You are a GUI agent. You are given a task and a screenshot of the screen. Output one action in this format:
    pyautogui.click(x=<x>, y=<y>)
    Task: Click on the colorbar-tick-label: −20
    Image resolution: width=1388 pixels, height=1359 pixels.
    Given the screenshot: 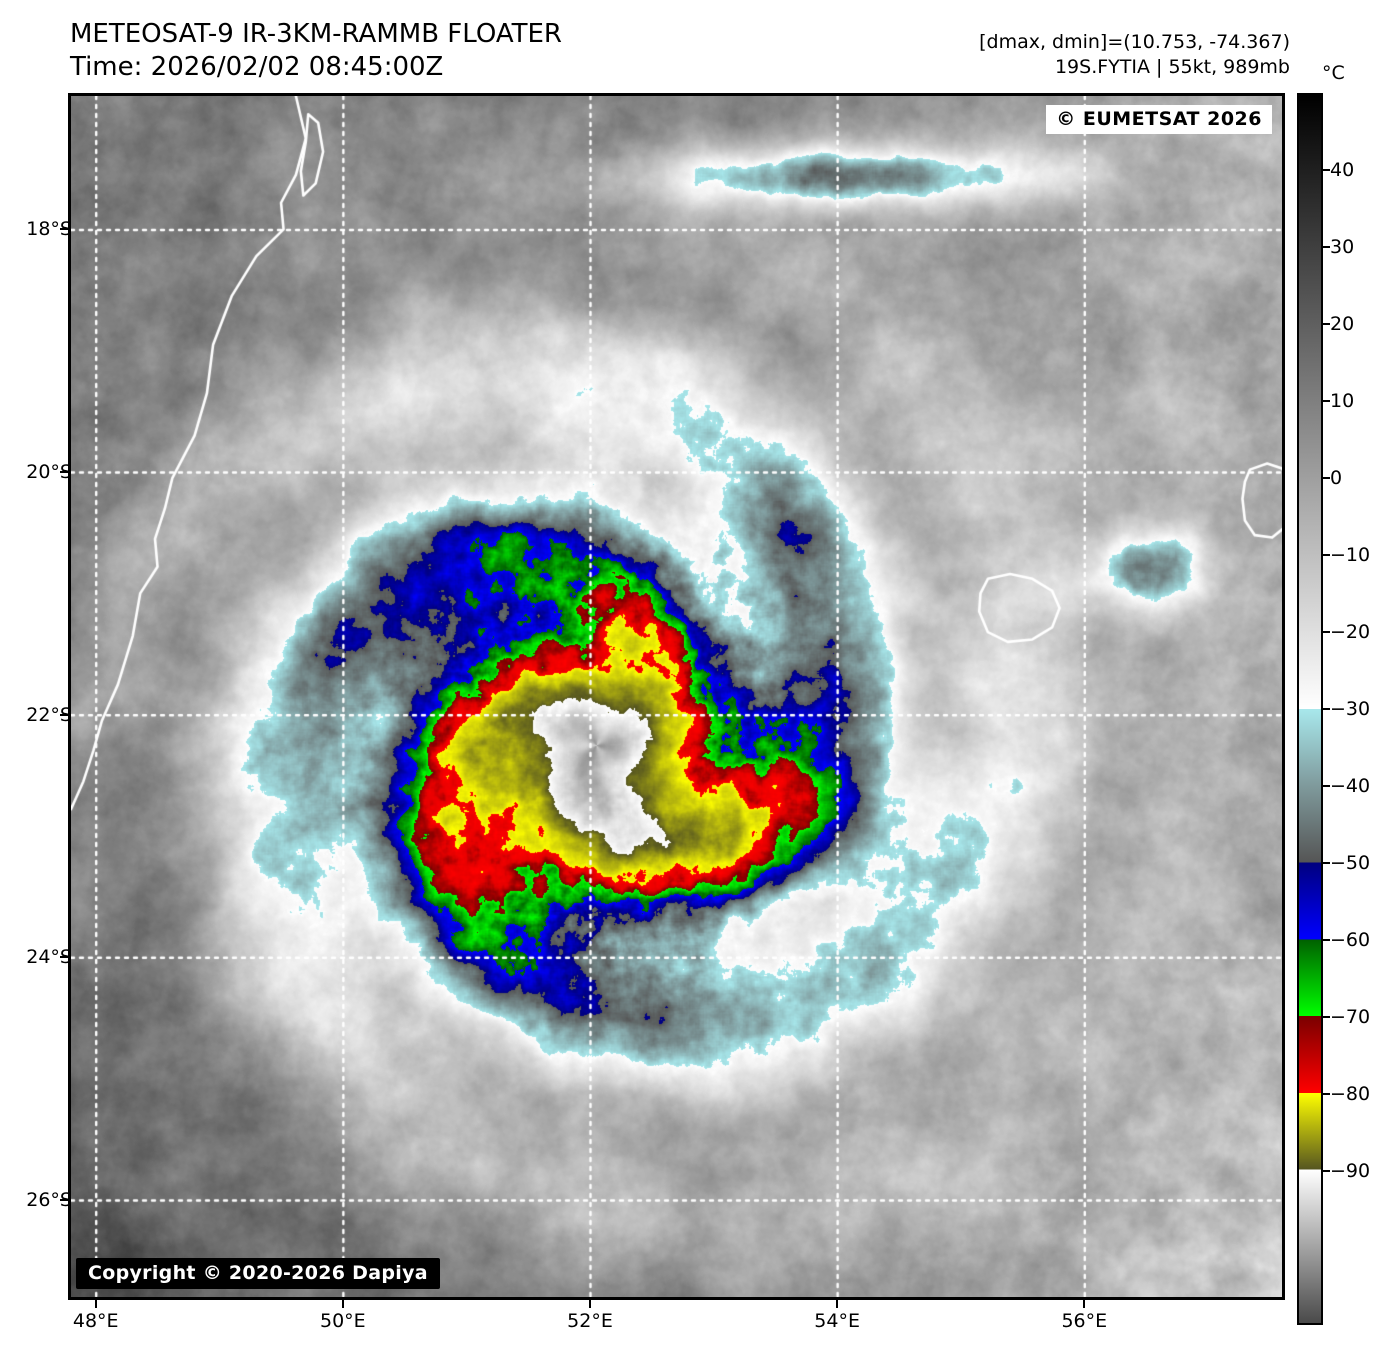 What is the action you would take?
    pyautogui.click(x=1350, y=632)
    